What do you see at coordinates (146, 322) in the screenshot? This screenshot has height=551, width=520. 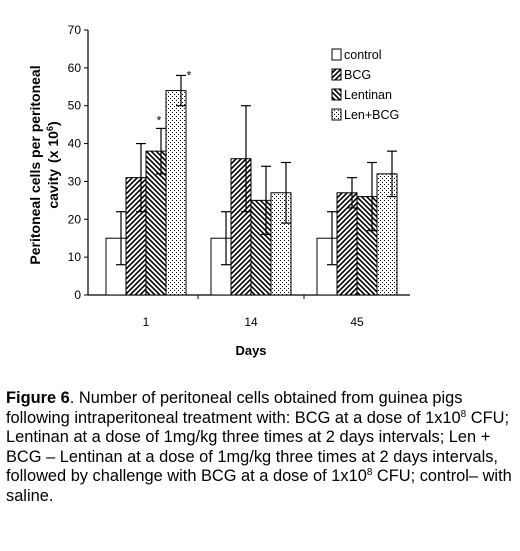 I see `x-tick-label: 1` at bounding box center [146, 322].